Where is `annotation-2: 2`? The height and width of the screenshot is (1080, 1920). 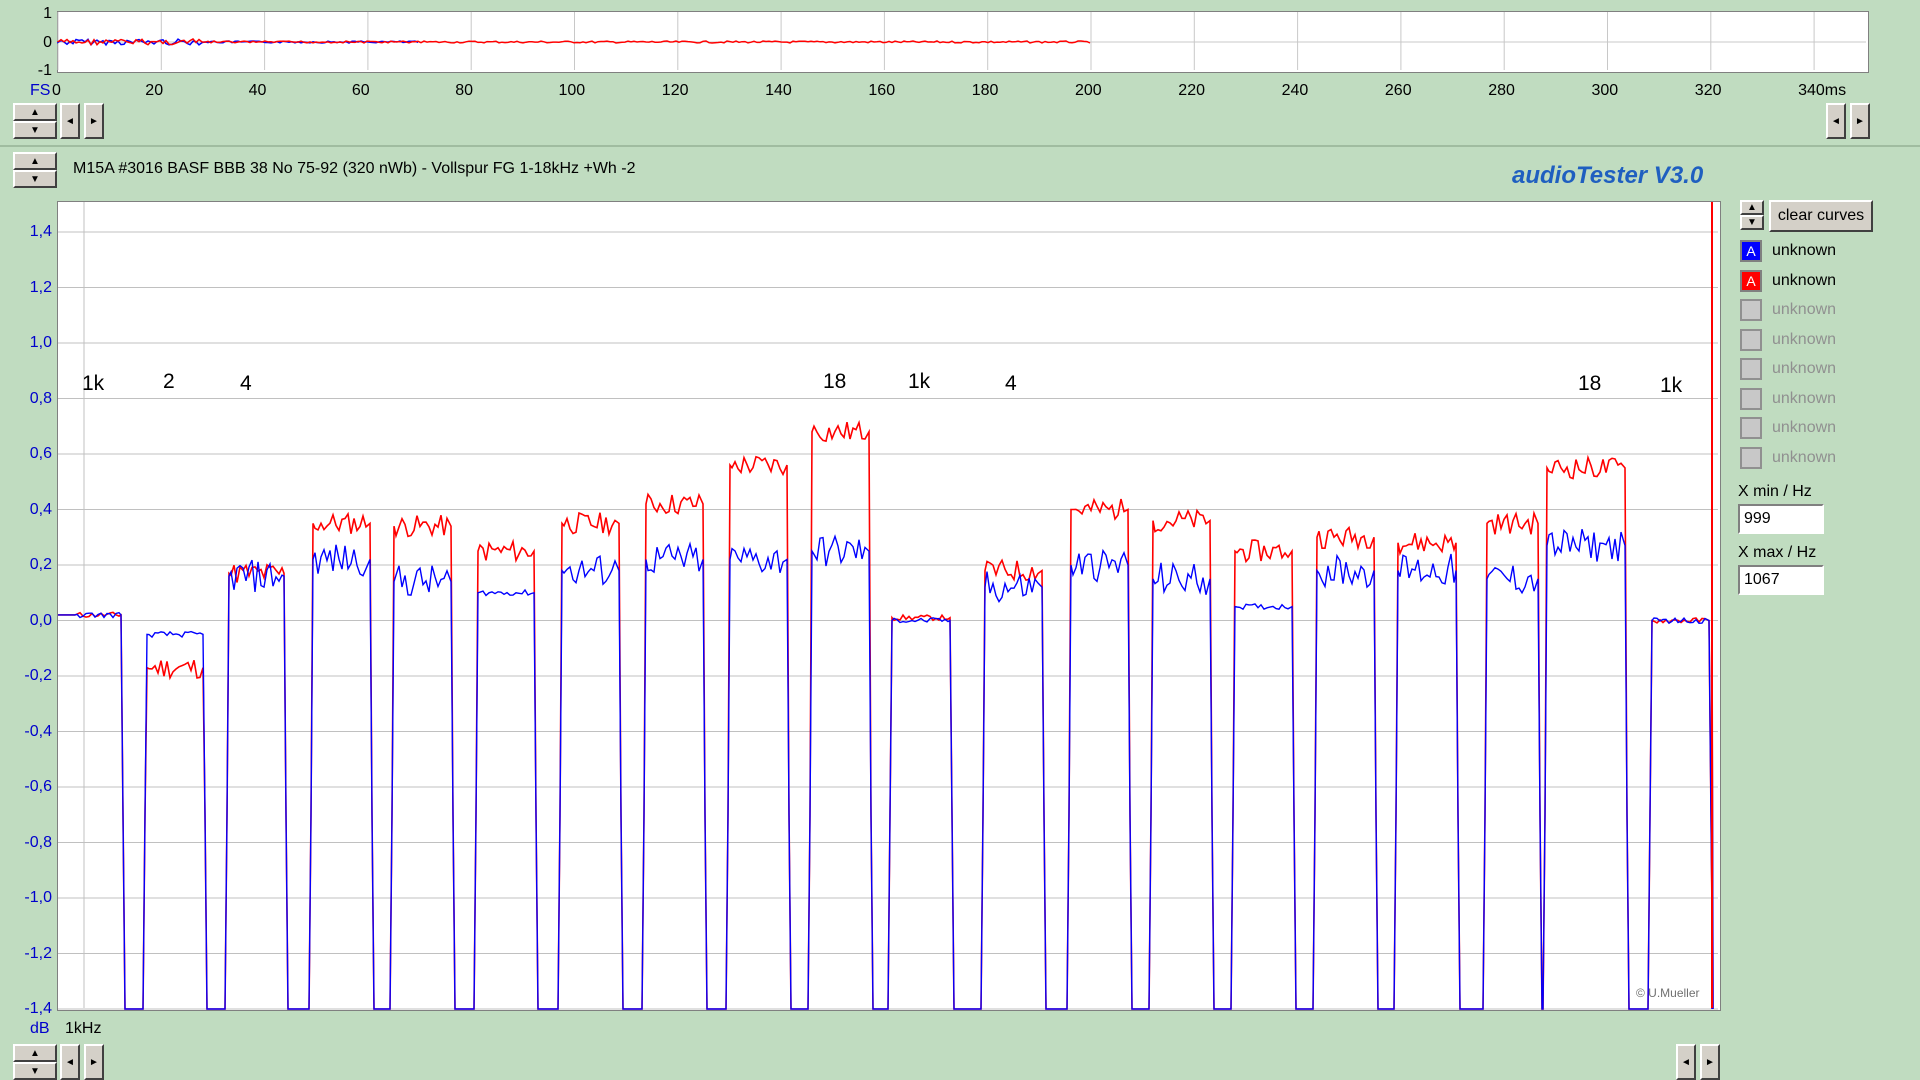
annotation-2: 2 is located at coordinates (169, 381).